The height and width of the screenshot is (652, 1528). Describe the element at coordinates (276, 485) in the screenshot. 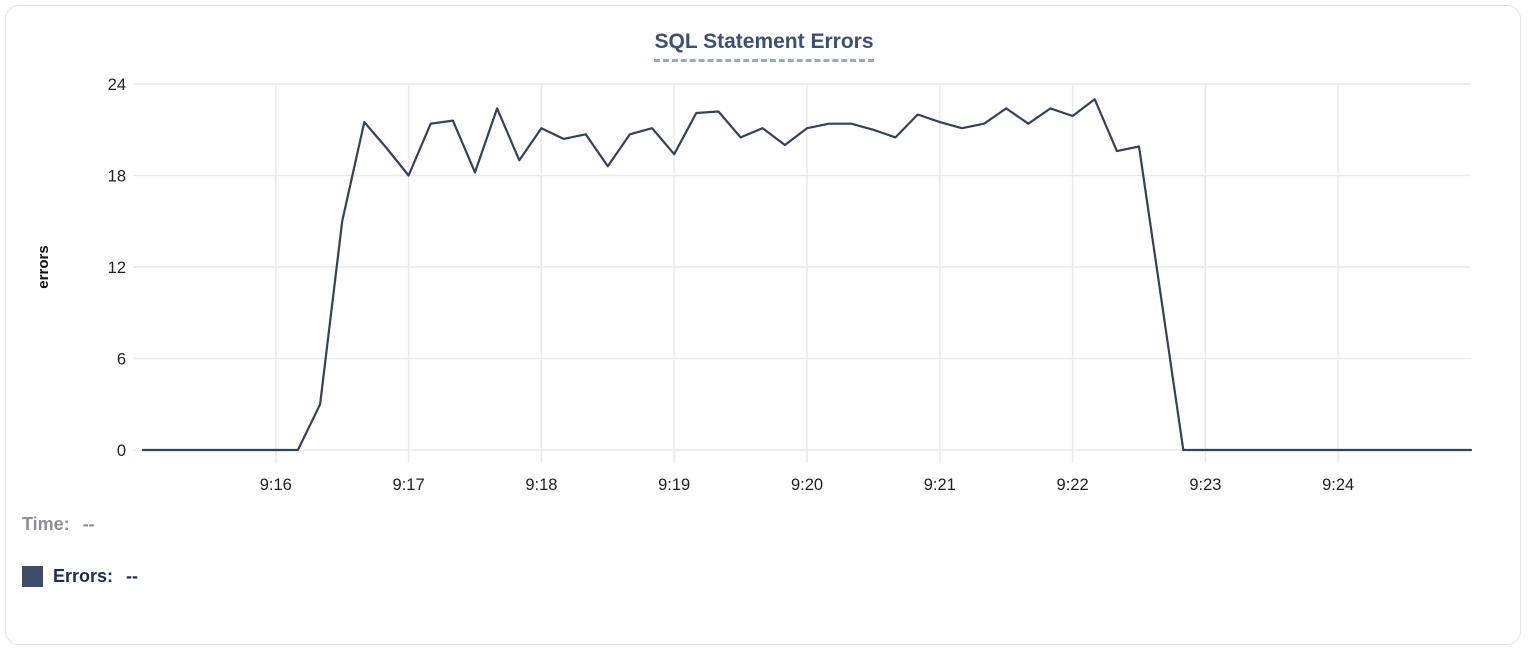

I see `x-tick-label: 9:16` at that location.